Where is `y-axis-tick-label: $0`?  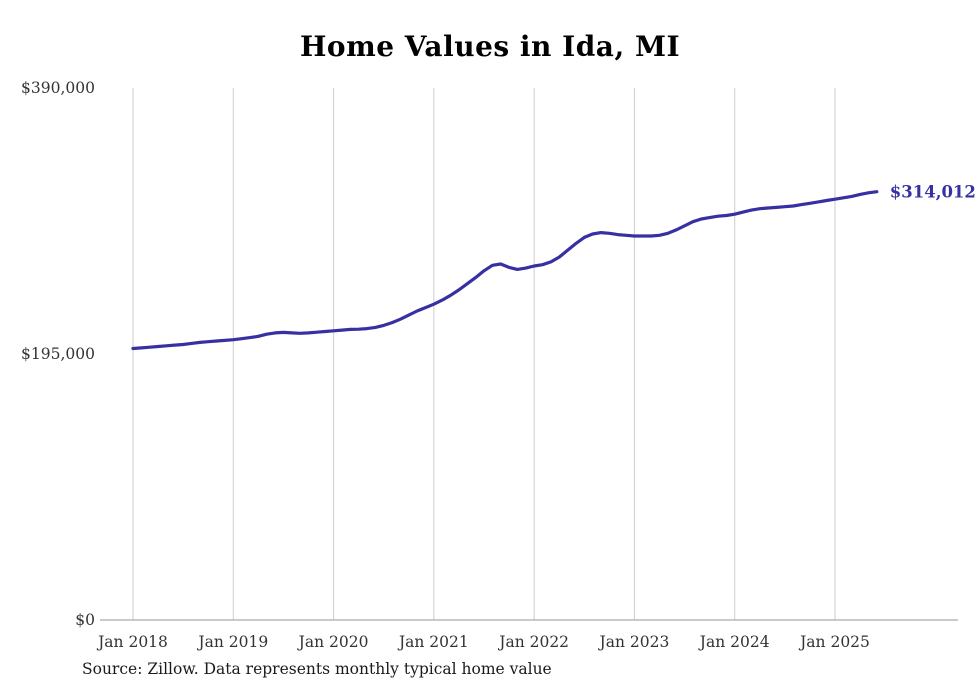 y-axis-tick-label: $0 is located at coordinates (85, 620).